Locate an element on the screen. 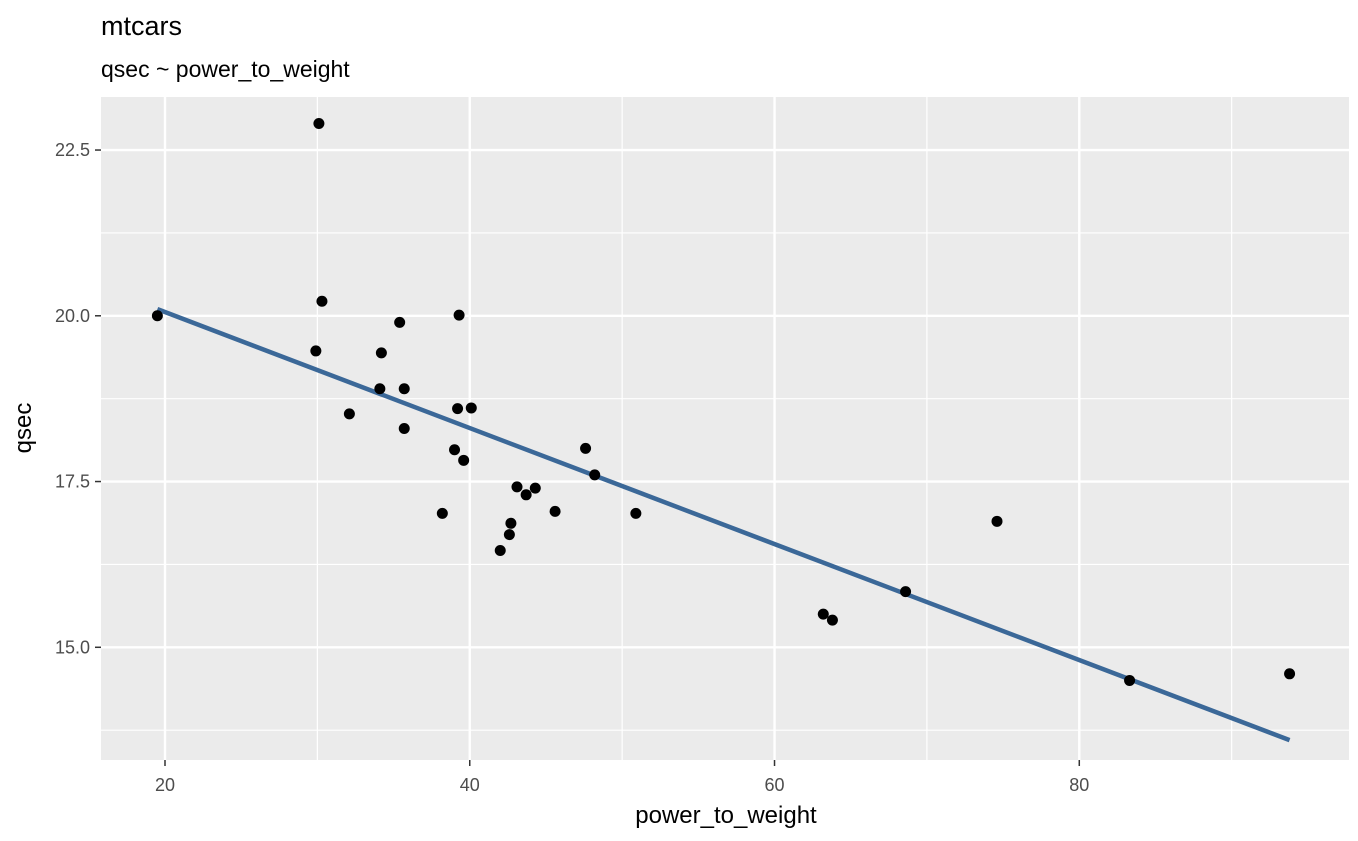 Image resolution: width=1358 pixels, height=841 pixels. y-tick-label: 20.0 is located at coordinates (72, 316).